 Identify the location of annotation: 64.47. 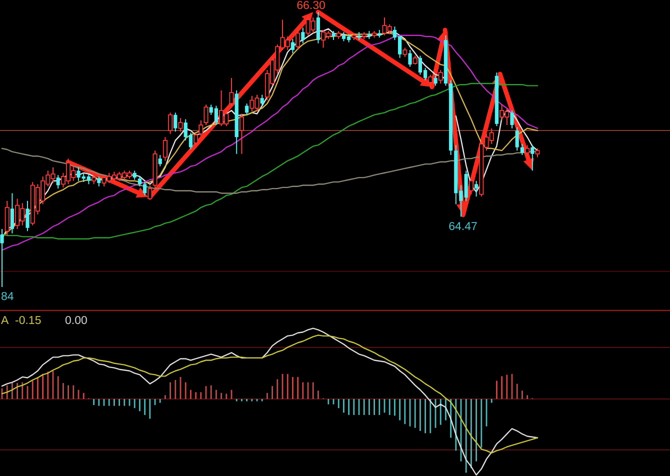
(463, 227).